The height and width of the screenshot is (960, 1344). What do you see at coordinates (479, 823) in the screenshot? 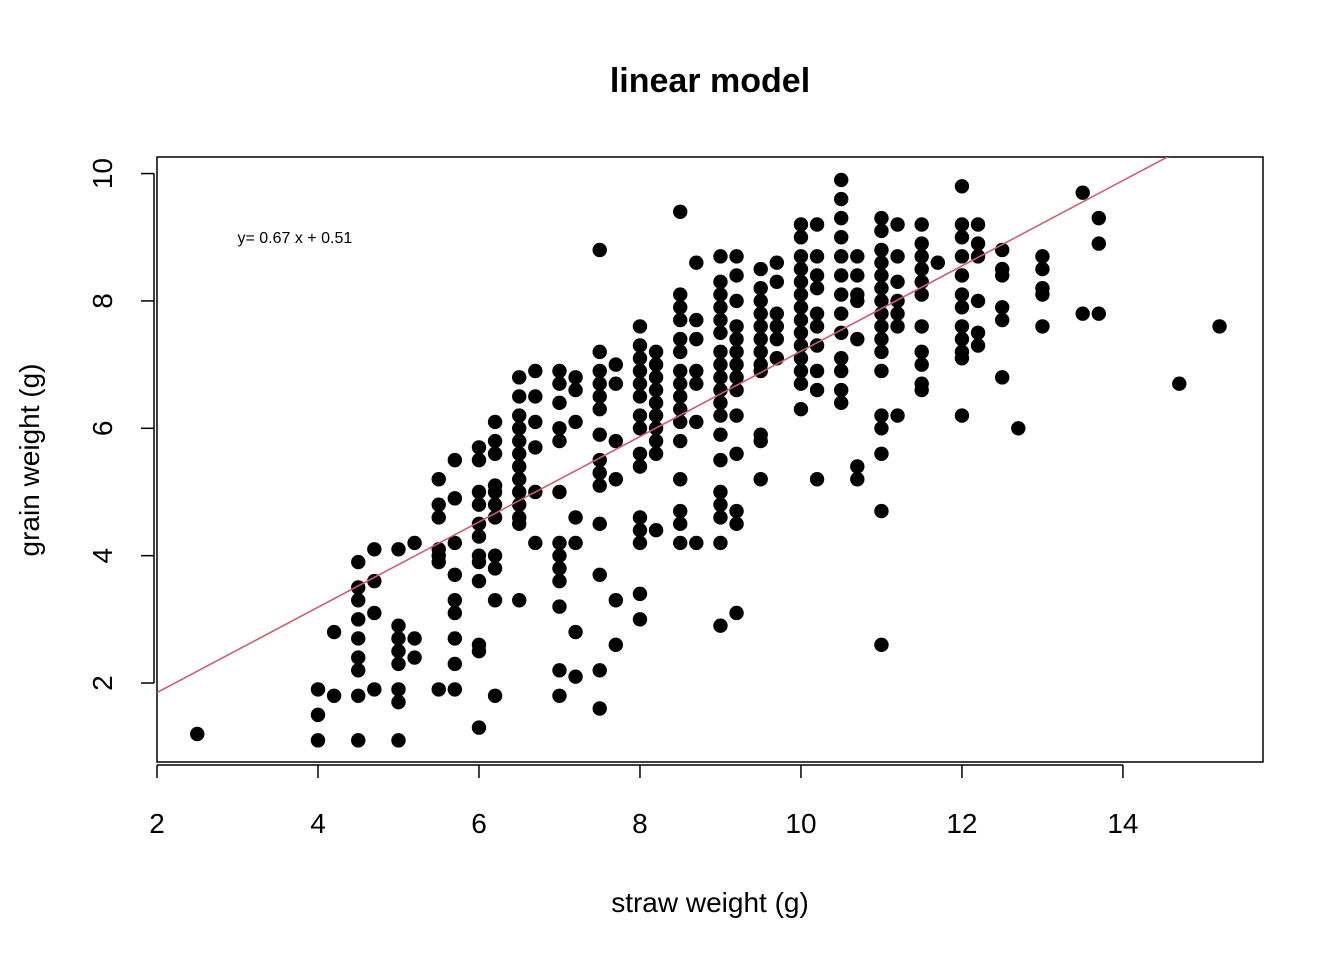
I see `x-tick-label: 6` at bounding box center [479, 823].